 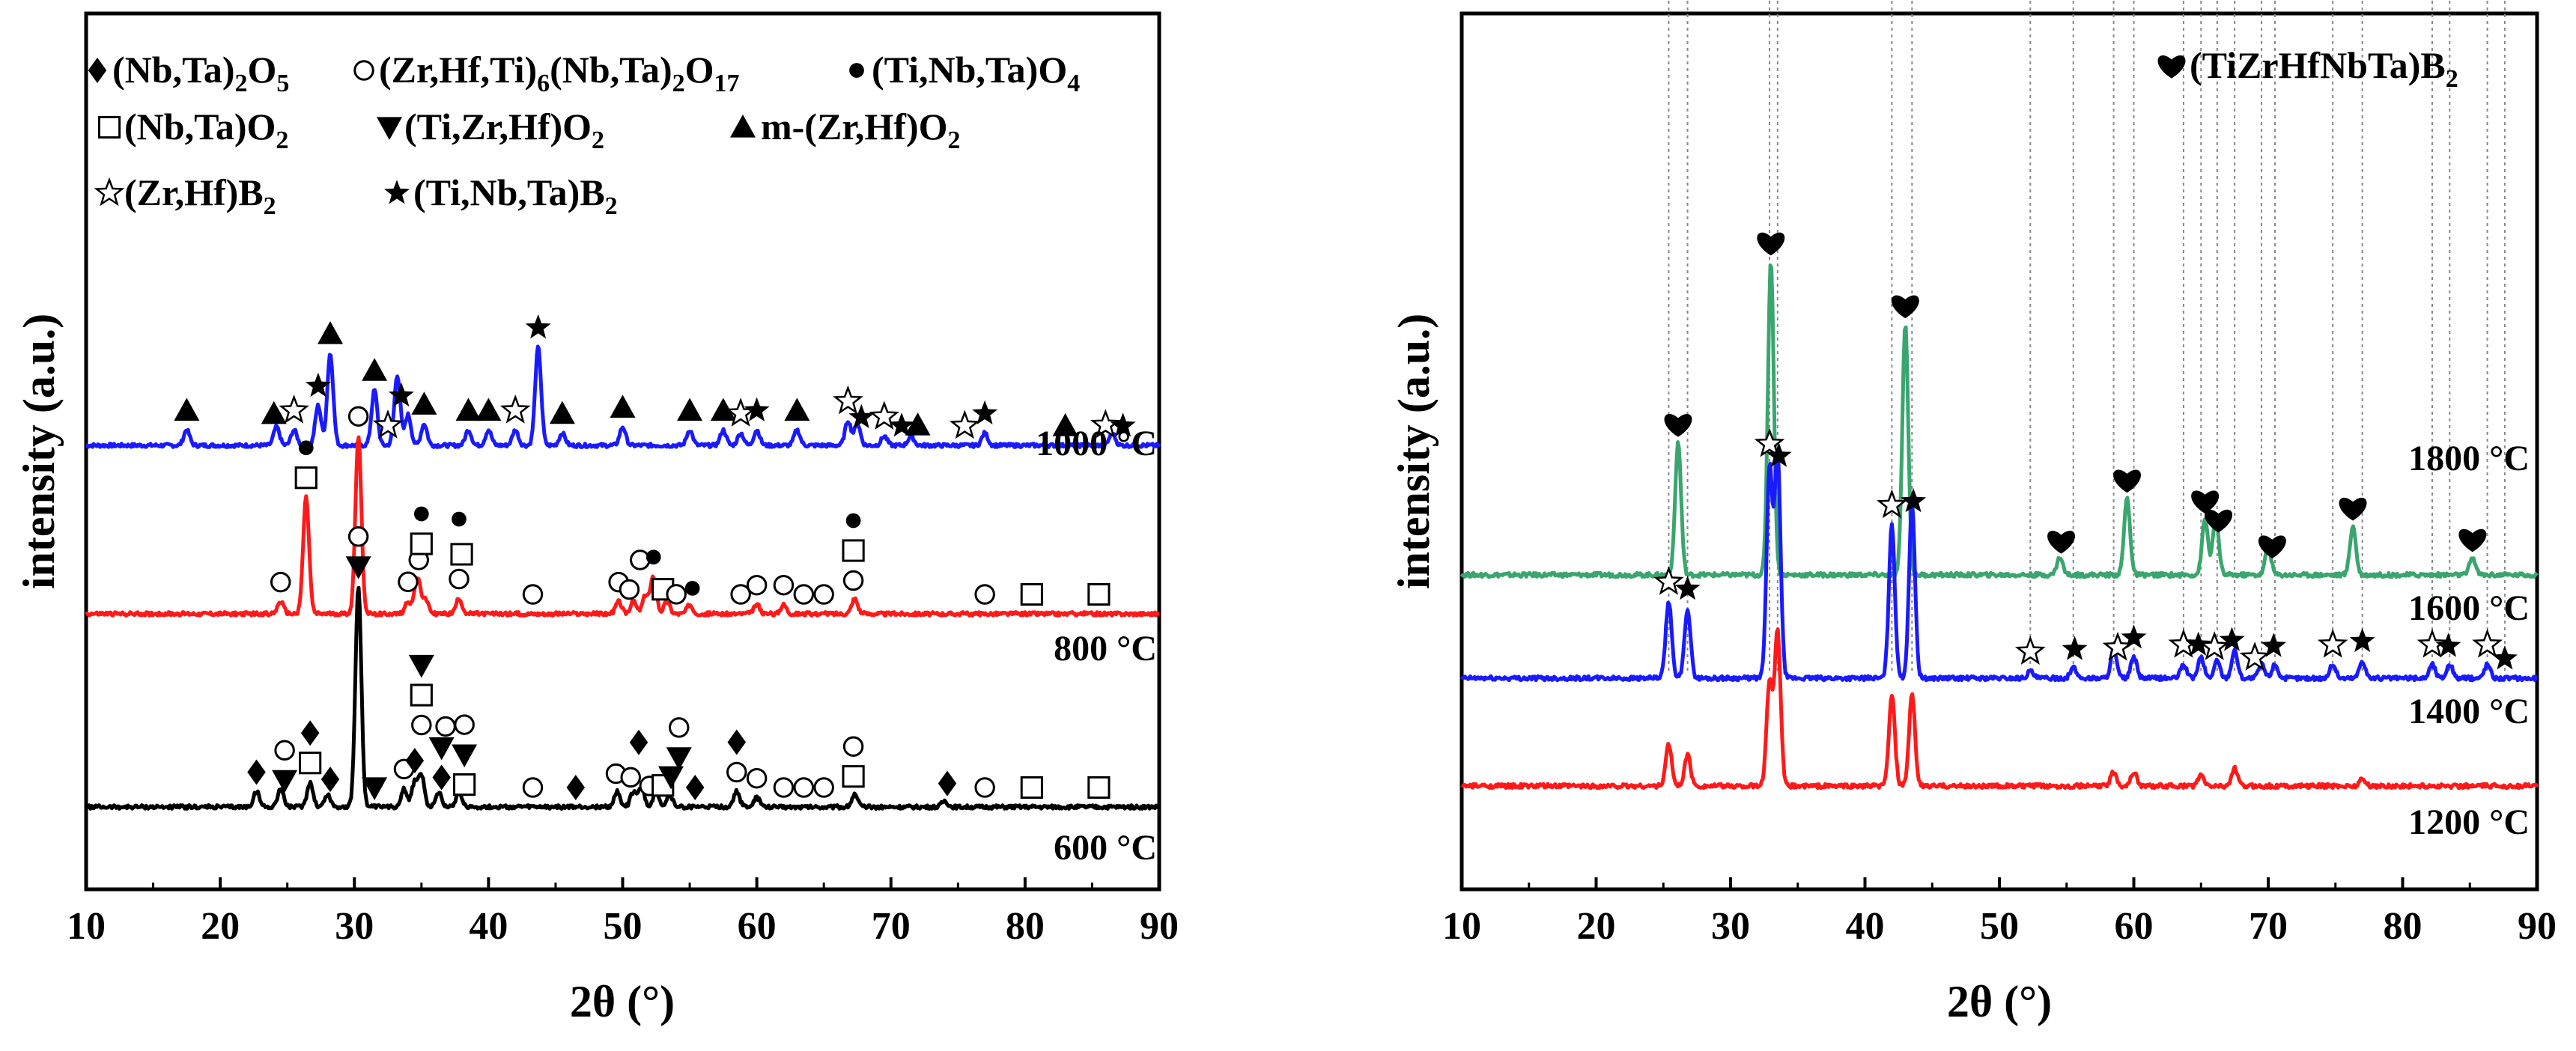 I want to click on x-tick-label: 50, so click(x=623, y=926).